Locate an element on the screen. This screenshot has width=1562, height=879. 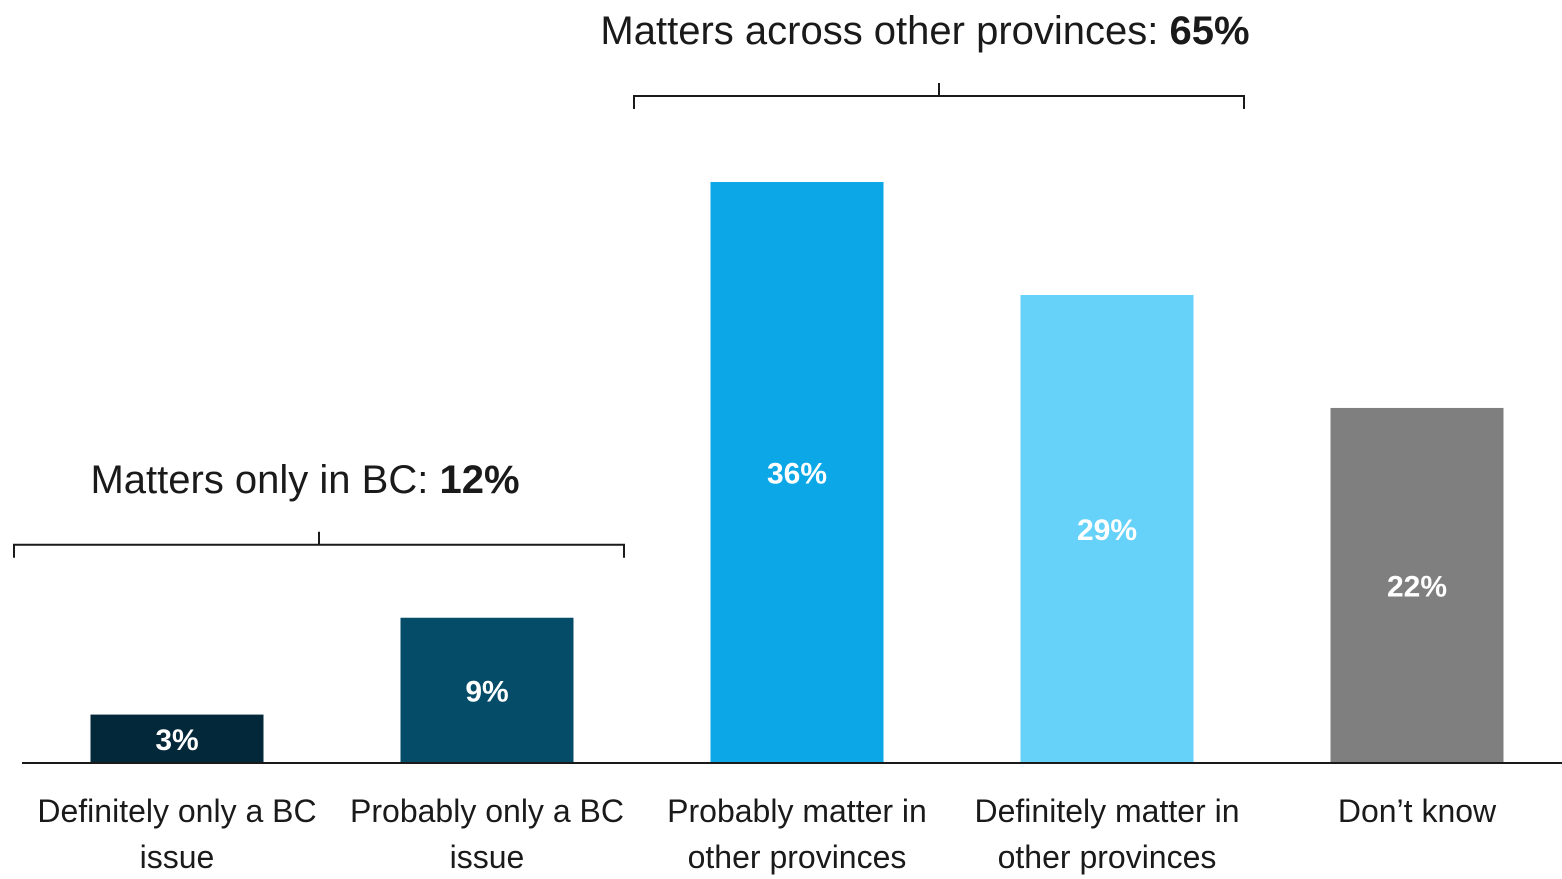
bar-value-label: 3% is located at coordinates (176, 740).